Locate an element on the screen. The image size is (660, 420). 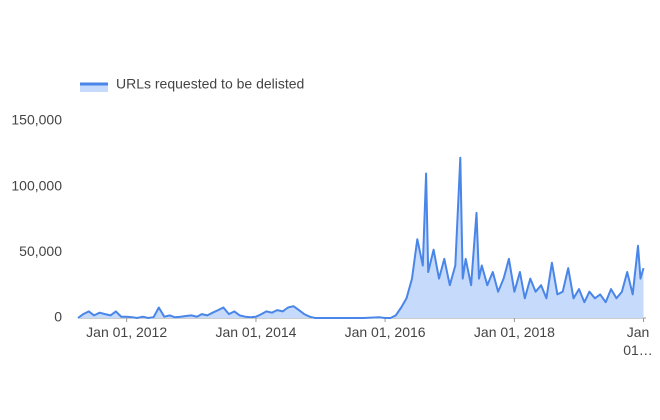
x-tick-label: Jan 01, 2018 is located at coordinates (514, 332).